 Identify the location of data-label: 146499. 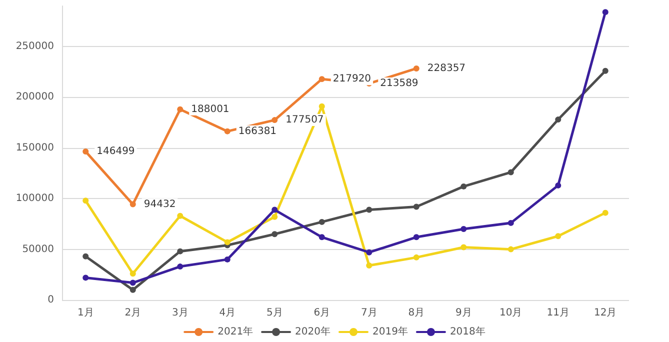
(115, 151).